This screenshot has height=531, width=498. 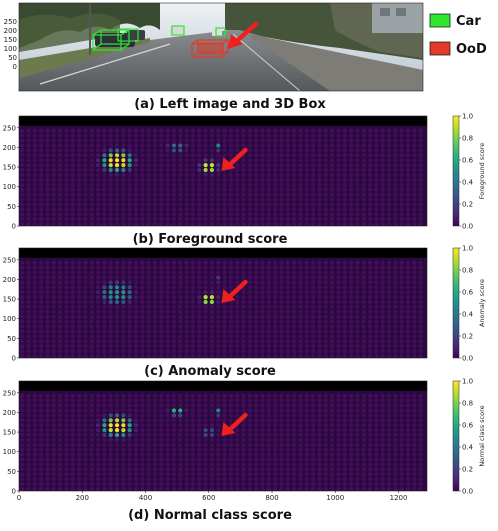 What do you see at coordinates (467, 271) in the screenshot?
I see `colorbar-tick-label: 0.8` at bounding box center [467, 271].